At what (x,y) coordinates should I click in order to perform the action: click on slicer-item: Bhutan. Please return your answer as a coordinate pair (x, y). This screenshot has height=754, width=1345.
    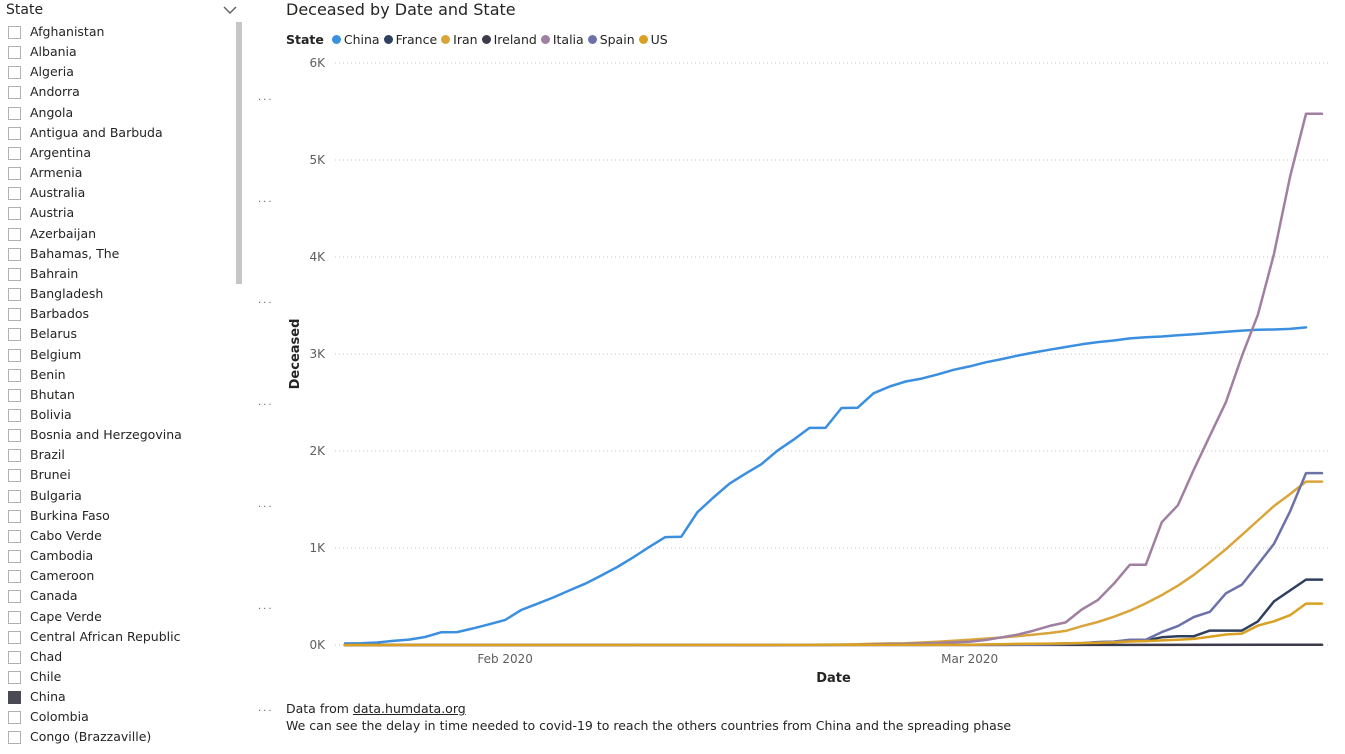
    Looking at the image, I should click on (116, 396).